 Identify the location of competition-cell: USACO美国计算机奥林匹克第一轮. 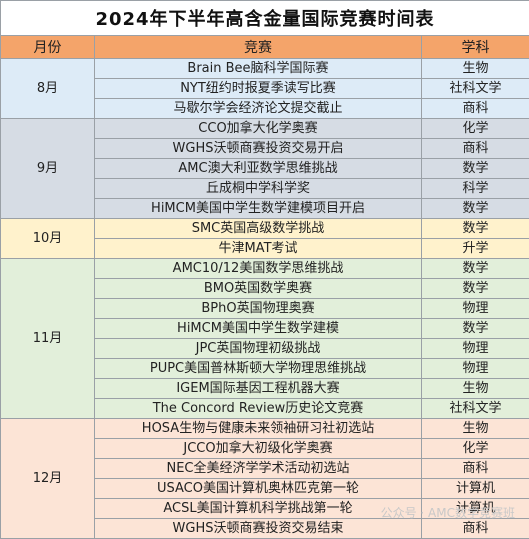
(258, 488).